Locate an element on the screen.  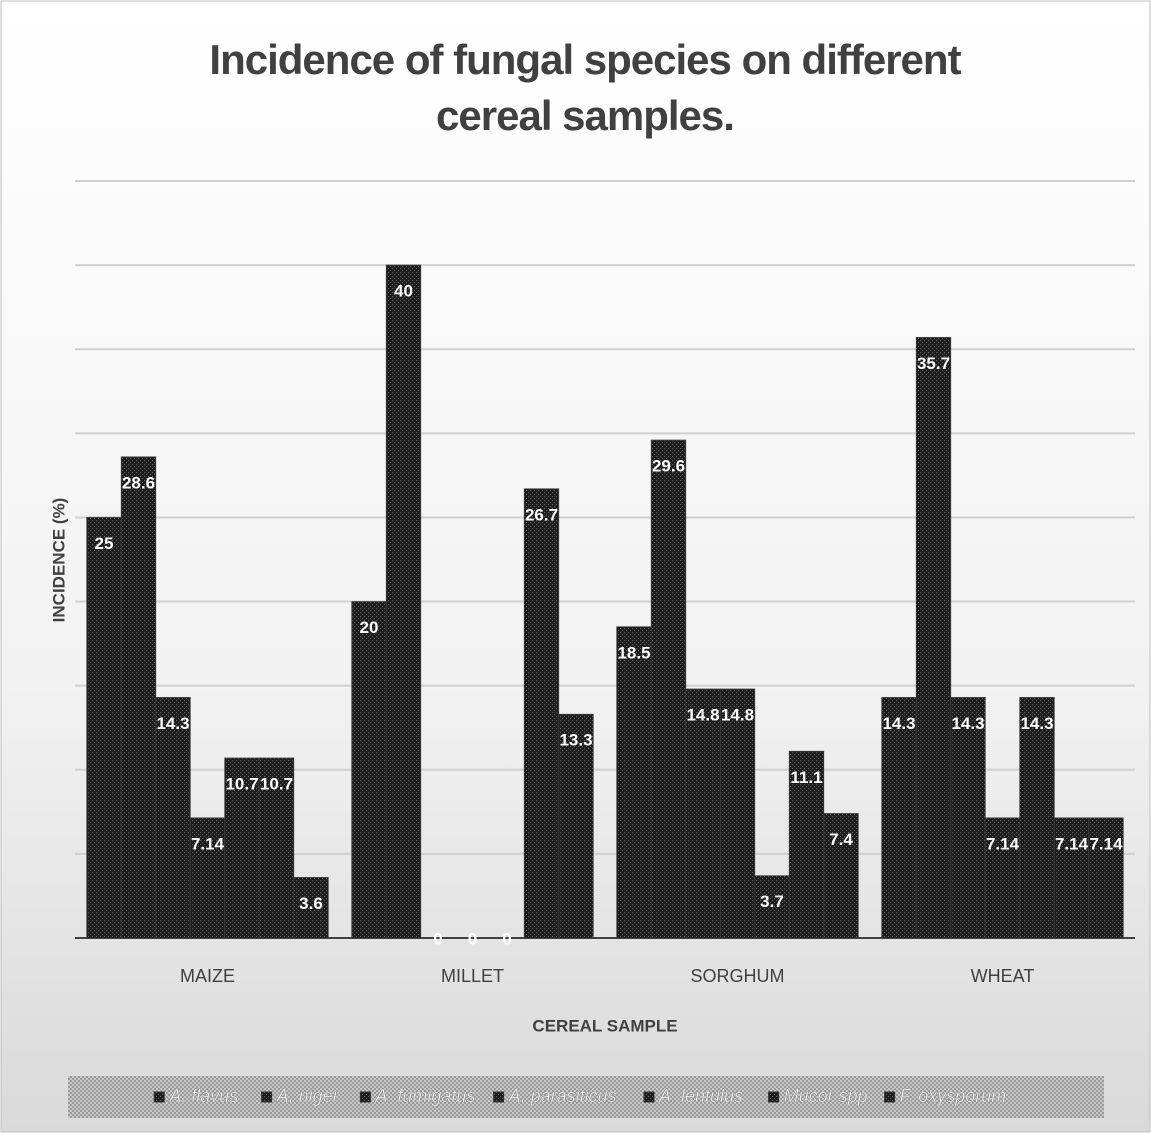
data-label: 20 is located at coordinates (369, 627).